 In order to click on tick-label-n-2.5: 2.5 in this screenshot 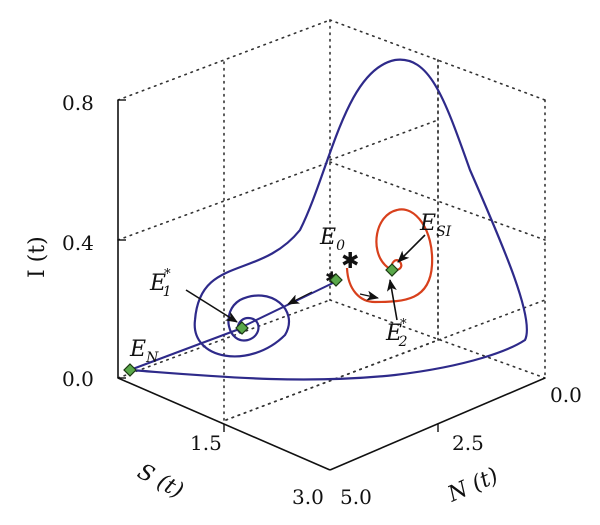, I will do `click(468, 443)`.